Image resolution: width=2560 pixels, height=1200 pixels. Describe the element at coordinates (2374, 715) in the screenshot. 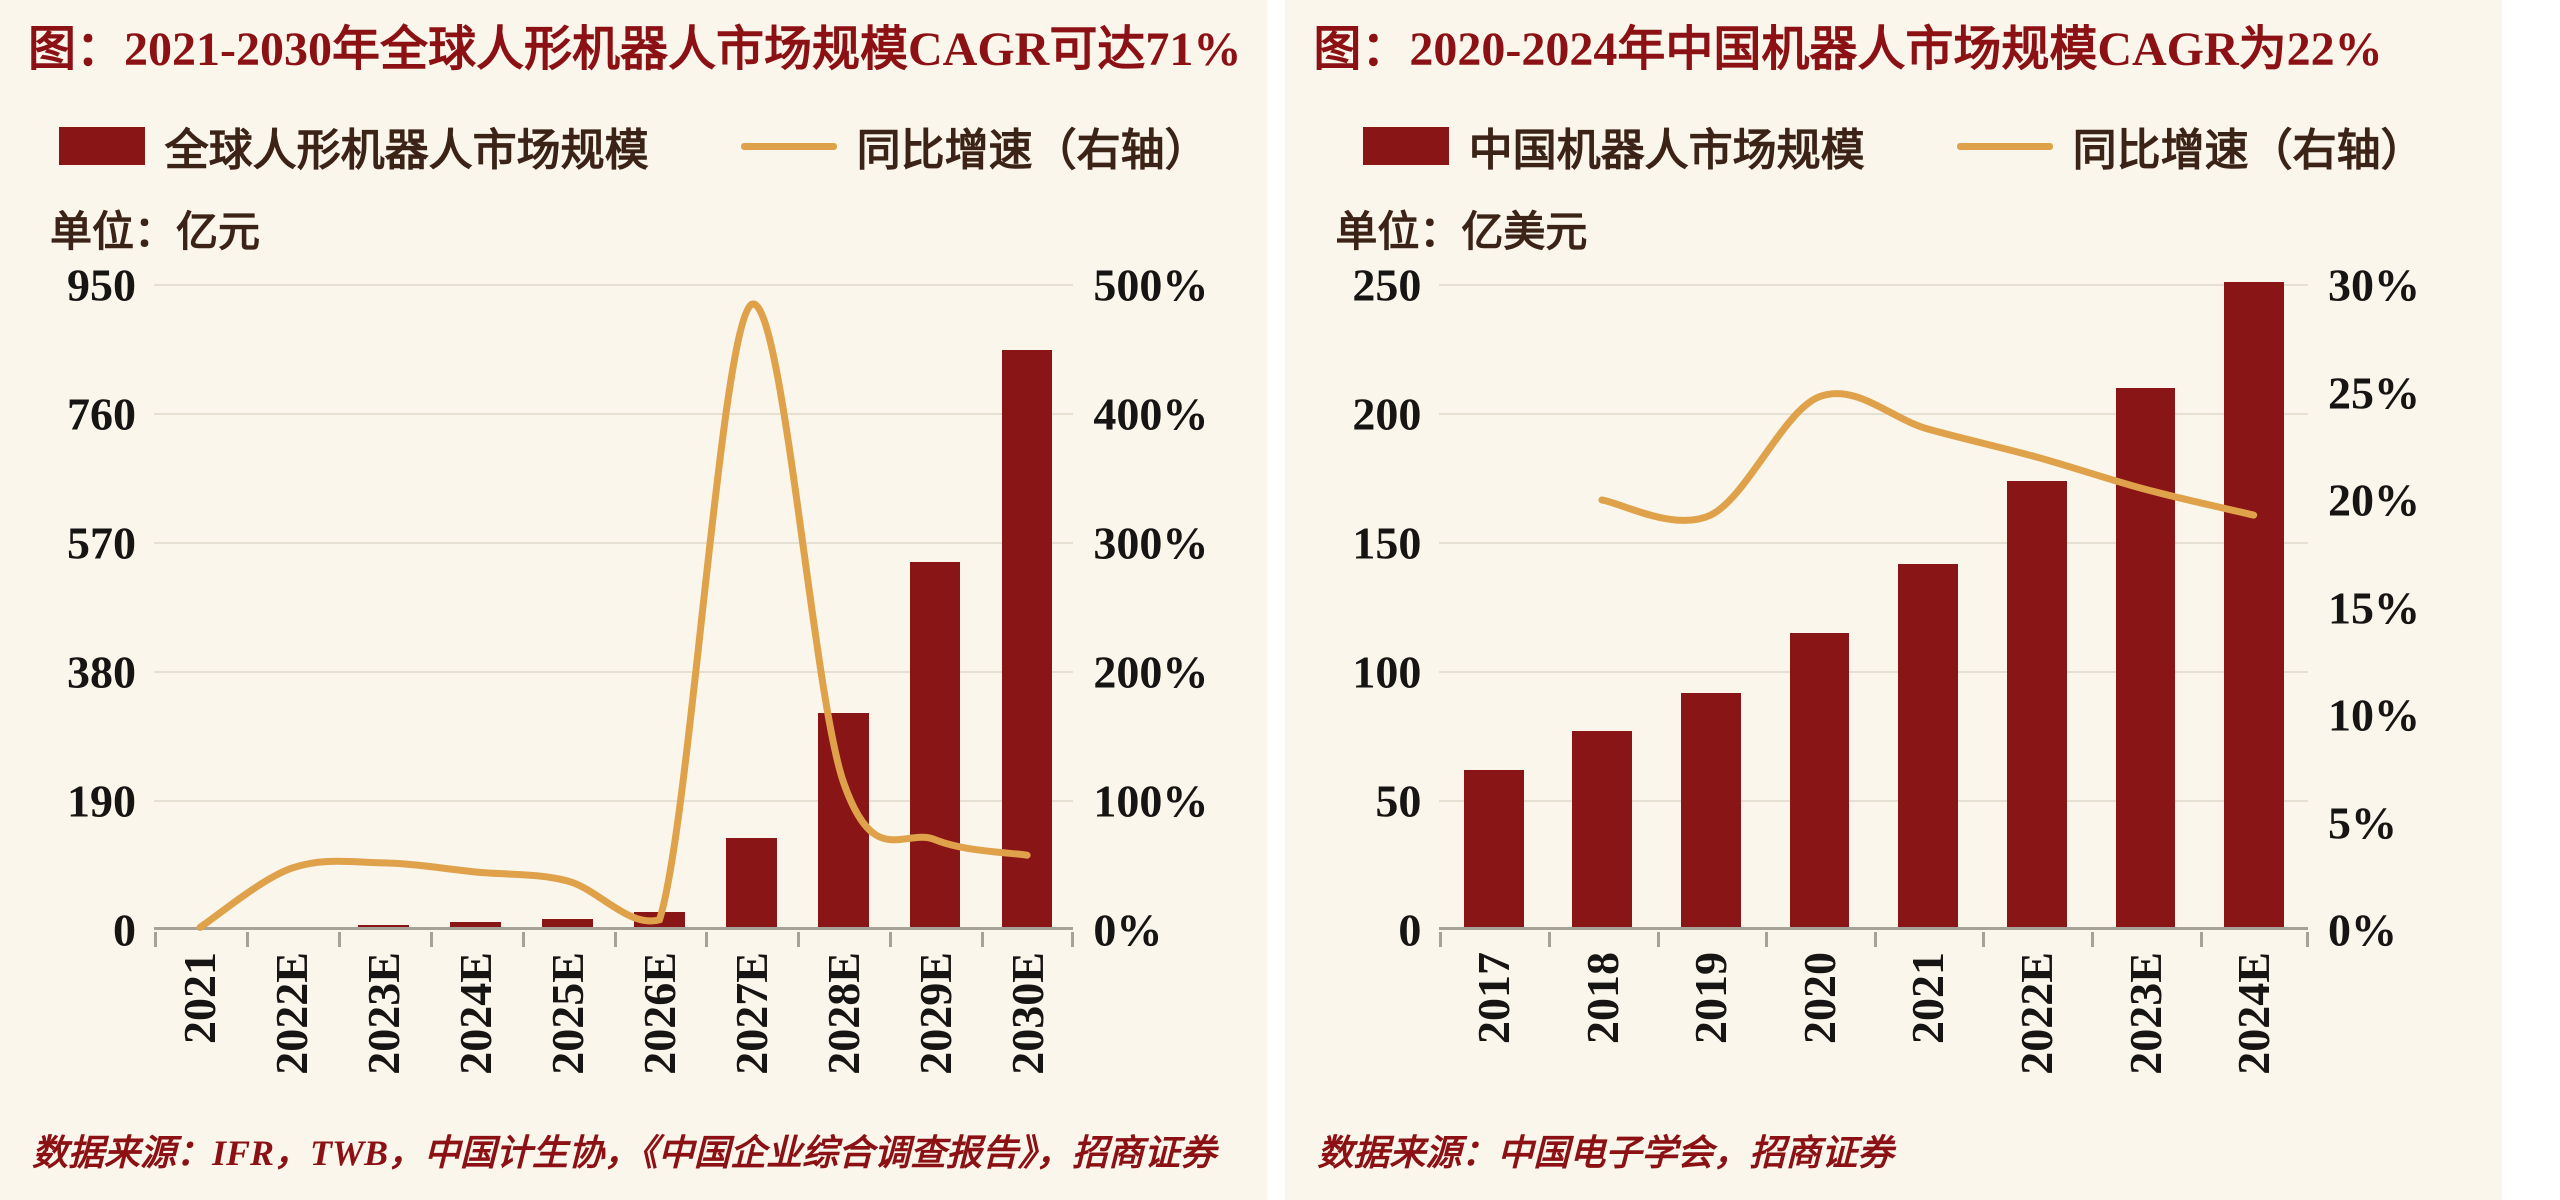

I see `right-axis-tick: 10%` at that location.